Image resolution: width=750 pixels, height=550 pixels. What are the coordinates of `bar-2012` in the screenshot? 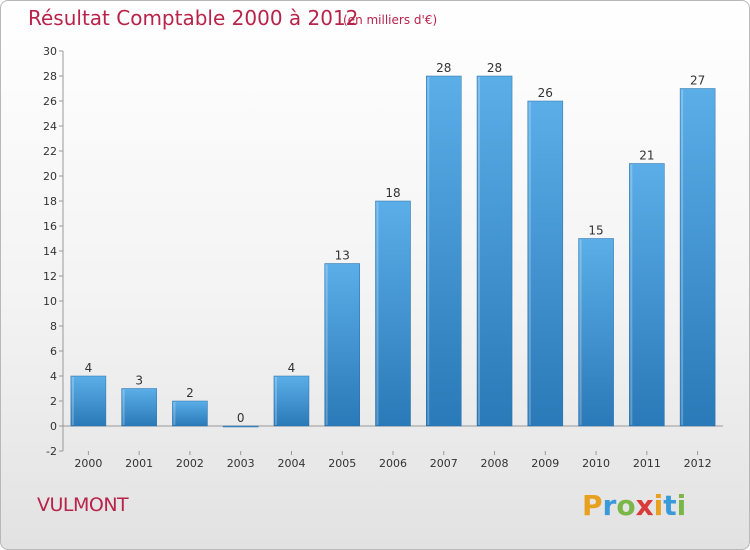 It's located at (697, 257).